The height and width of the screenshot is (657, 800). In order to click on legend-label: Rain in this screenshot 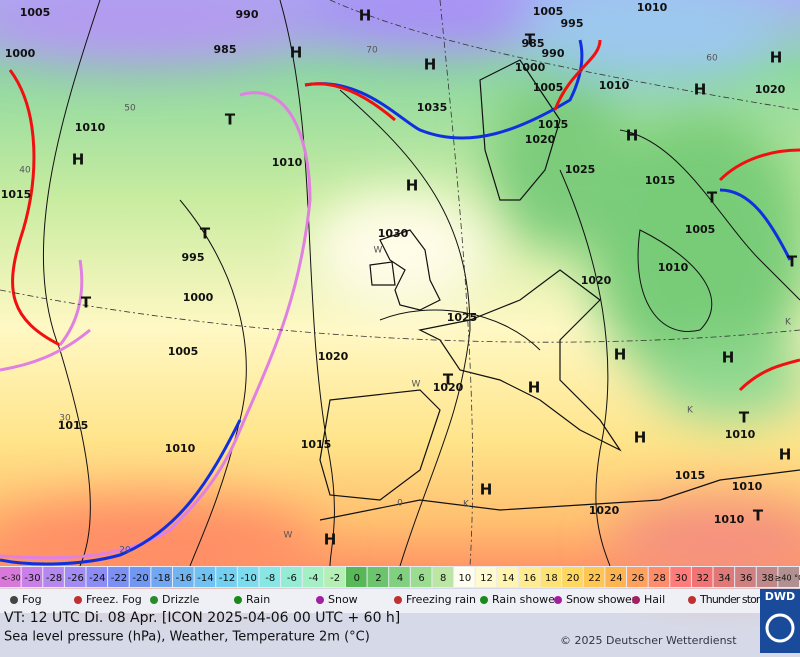, I will do `click(258, 599)`.